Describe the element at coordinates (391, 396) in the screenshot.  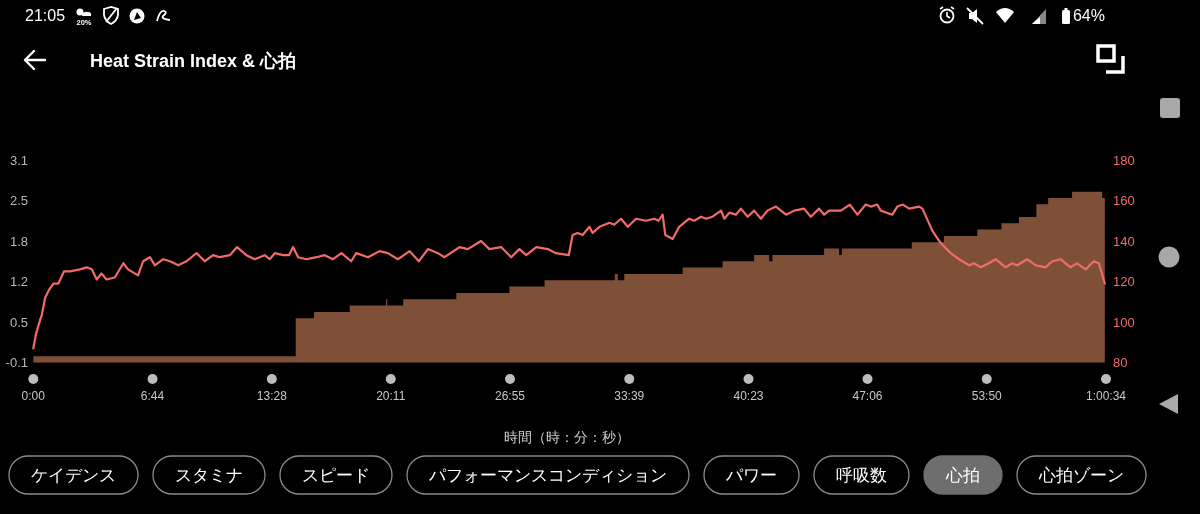
I see `x-tick-label: 20:11` at that location.